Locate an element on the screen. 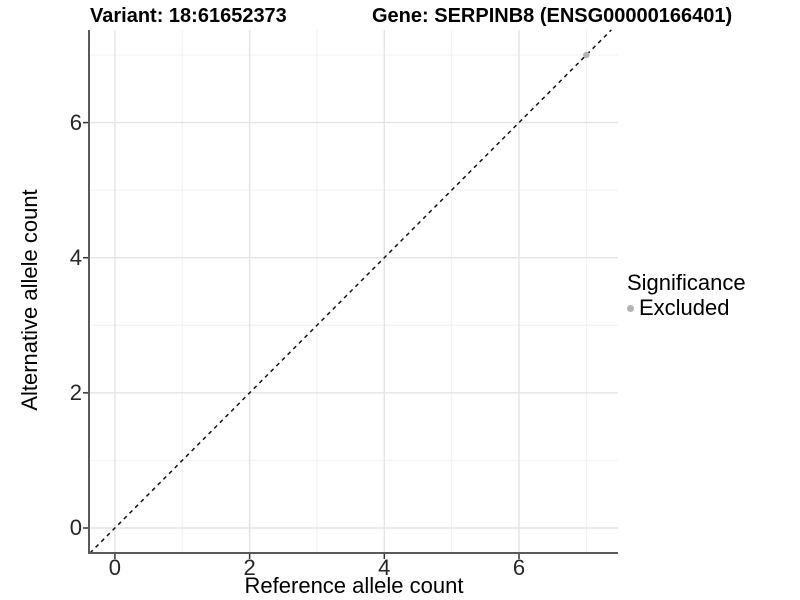  legend: Significance Excluded is located at coordinates (686, 295).